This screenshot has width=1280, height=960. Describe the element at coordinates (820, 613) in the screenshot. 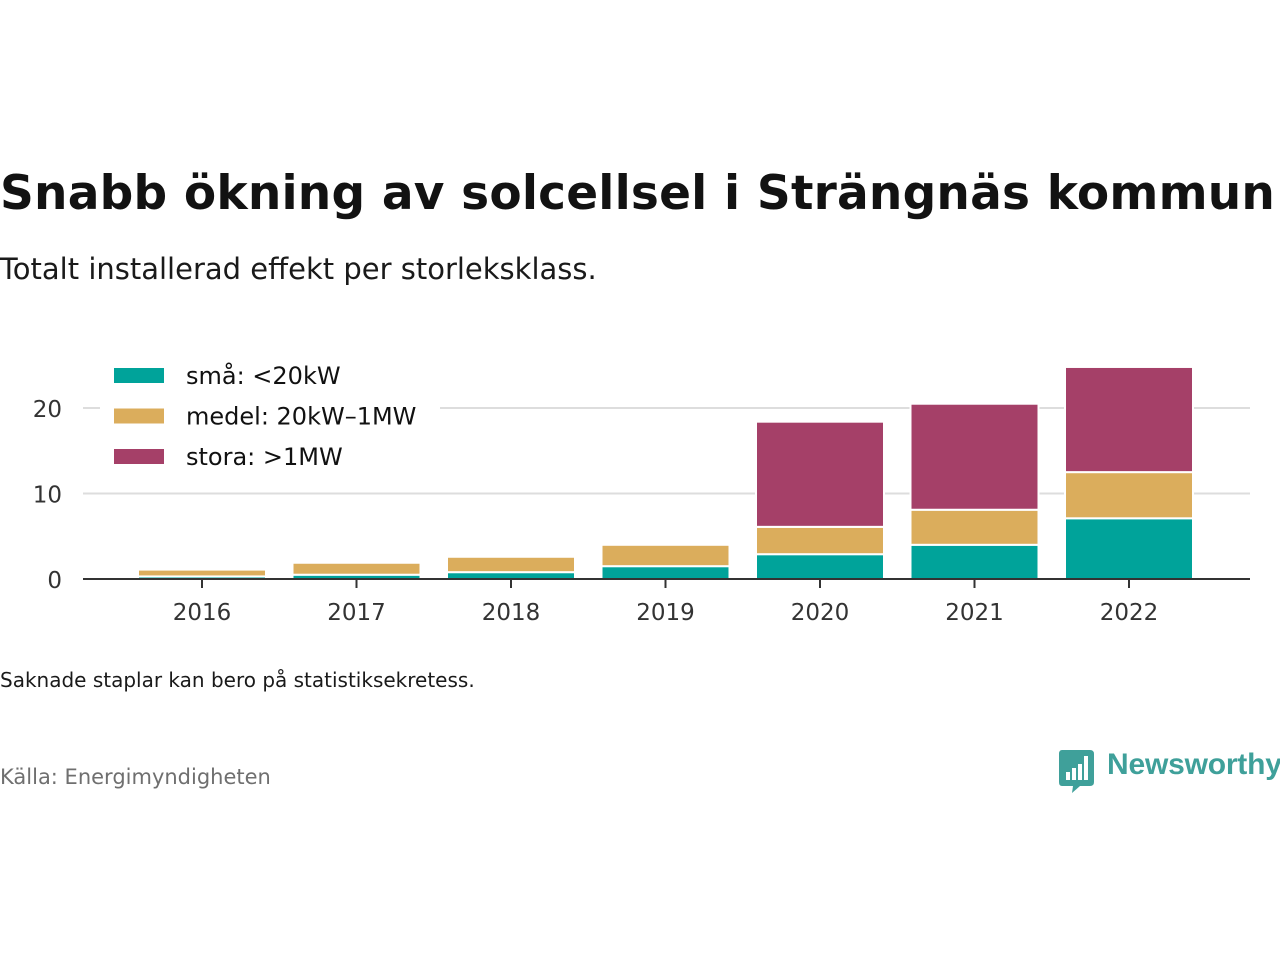

I see `x-tick-label: 2020` at that location.